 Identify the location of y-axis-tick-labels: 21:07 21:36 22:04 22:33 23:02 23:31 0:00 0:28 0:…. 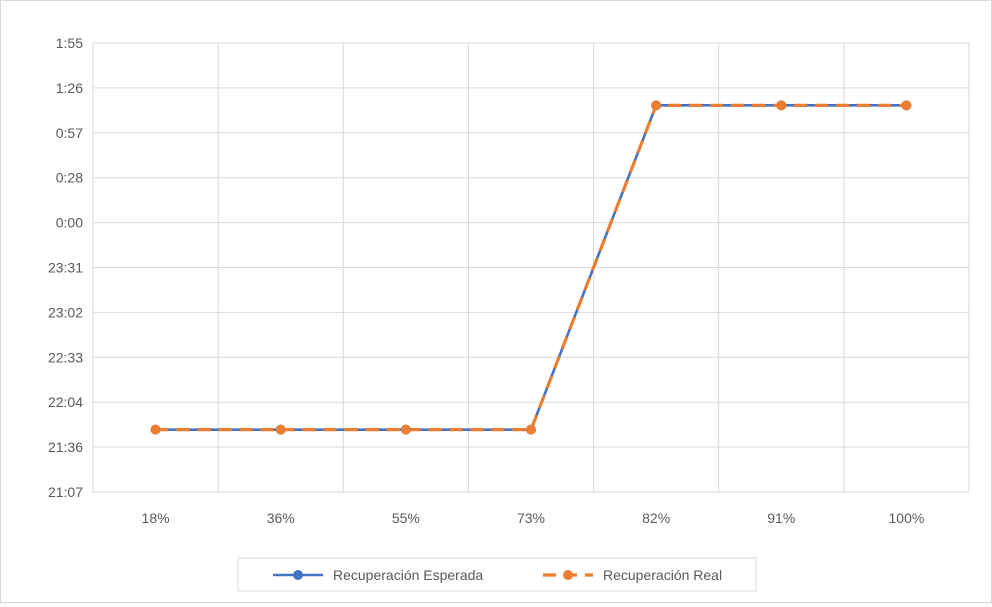
(65, 267).